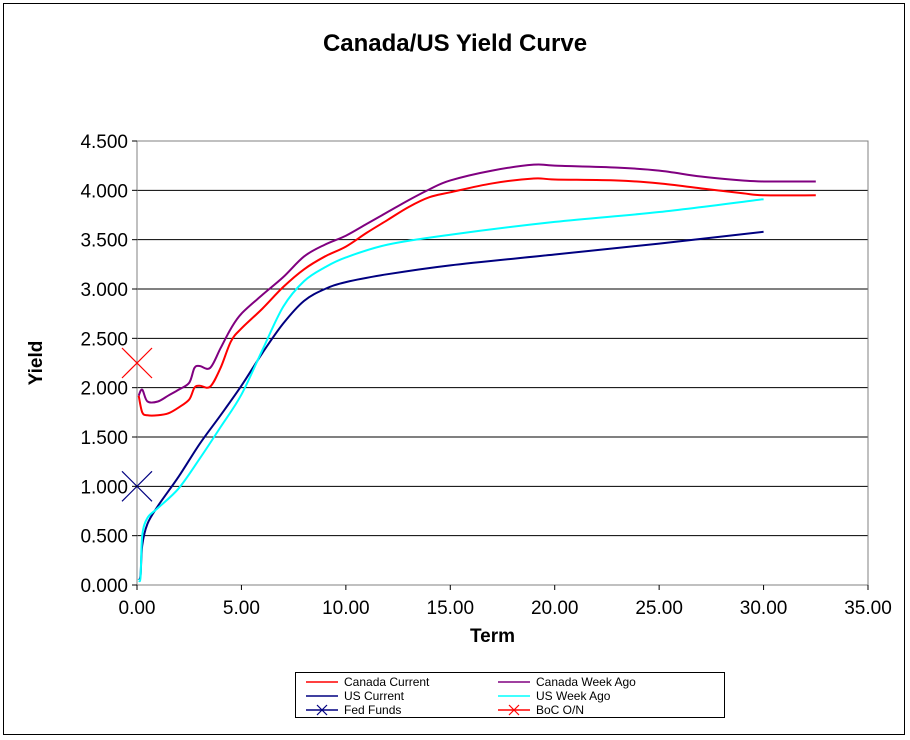 This screenshot has width=910, height=740. Describe the element at coordinates (346, 608) in the screenshot. I see `x-tick-label: 10.00` at that location.